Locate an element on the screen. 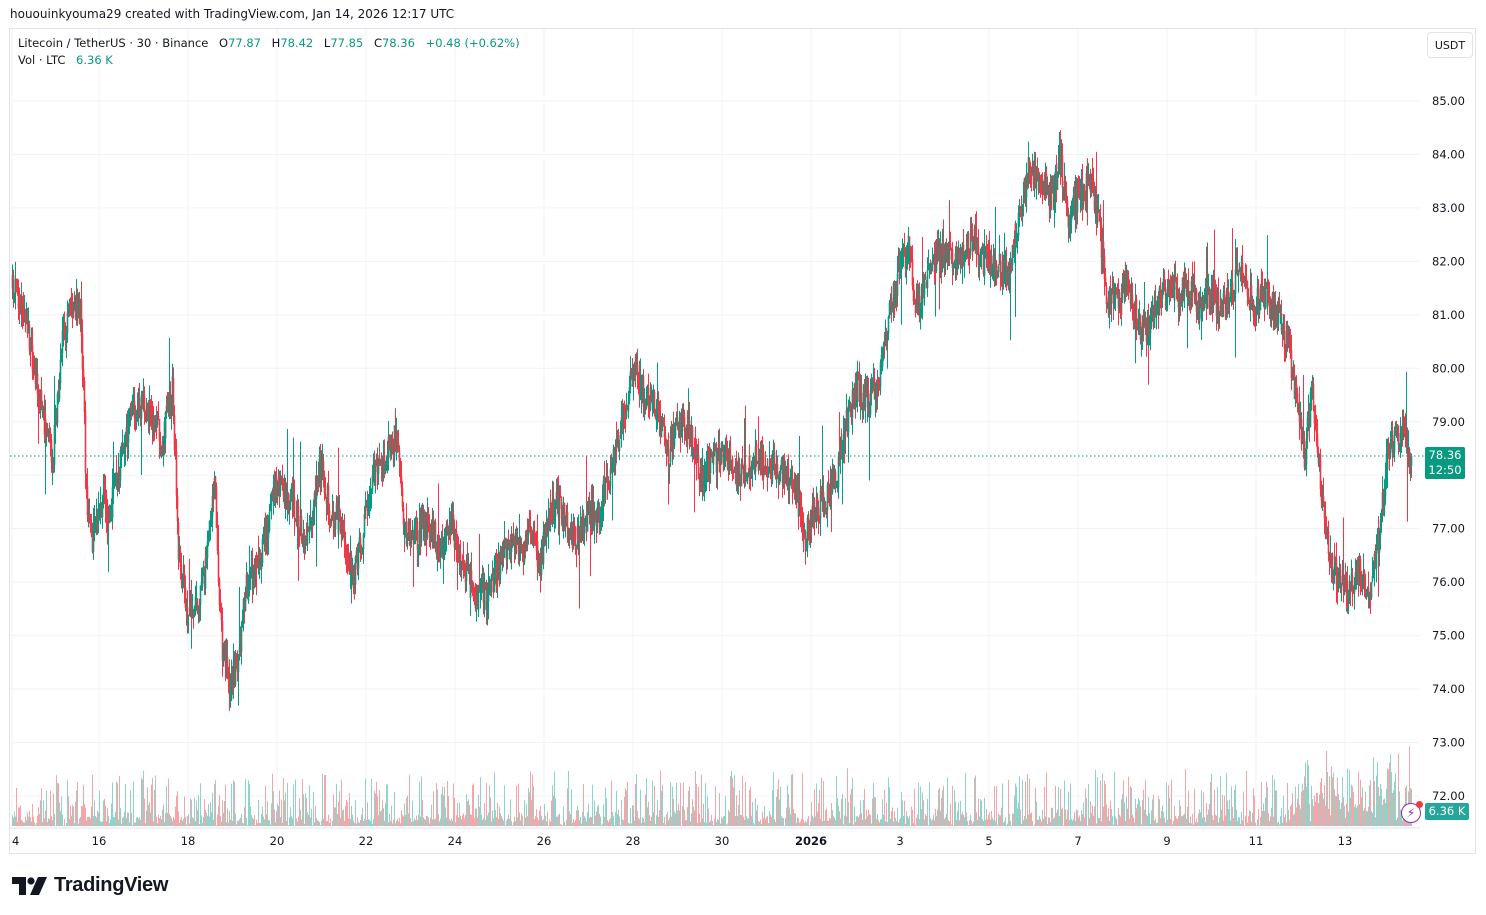 Image resolution: width=1486 pixels, height=915 pixels. alert-lightning-icon: ⚡ is located at coordinates (1412, 812).